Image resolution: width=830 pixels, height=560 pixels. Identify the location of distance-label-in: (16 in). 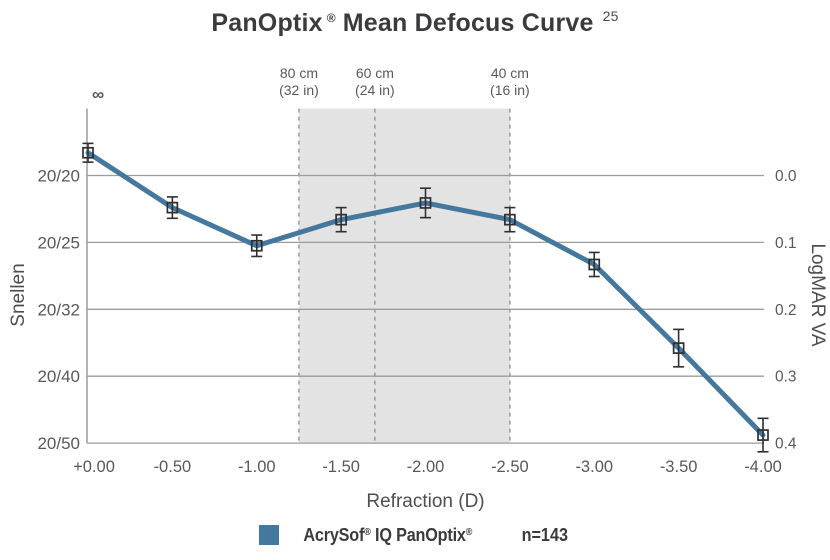
(510, 90).